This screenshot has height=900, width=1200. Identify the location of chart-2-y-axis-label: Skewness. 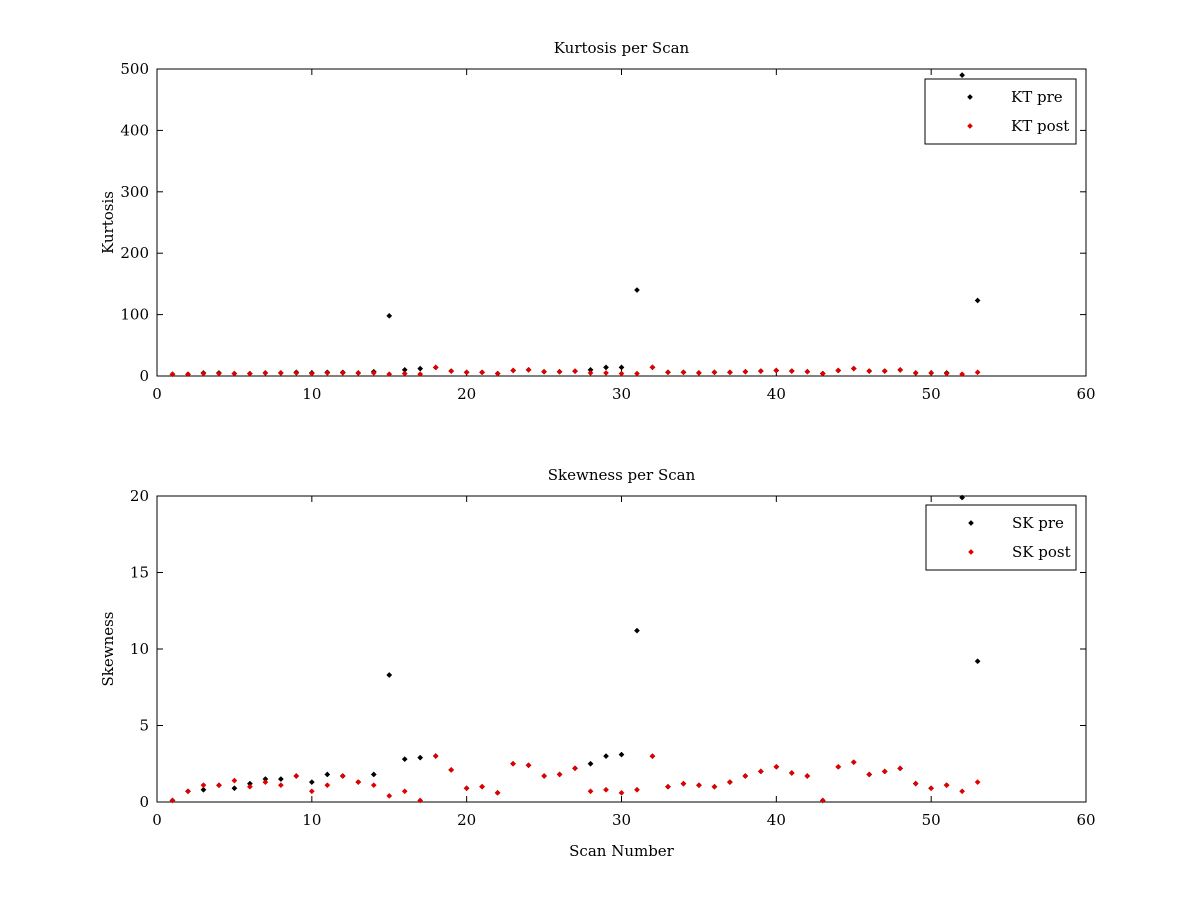
(108, 648).